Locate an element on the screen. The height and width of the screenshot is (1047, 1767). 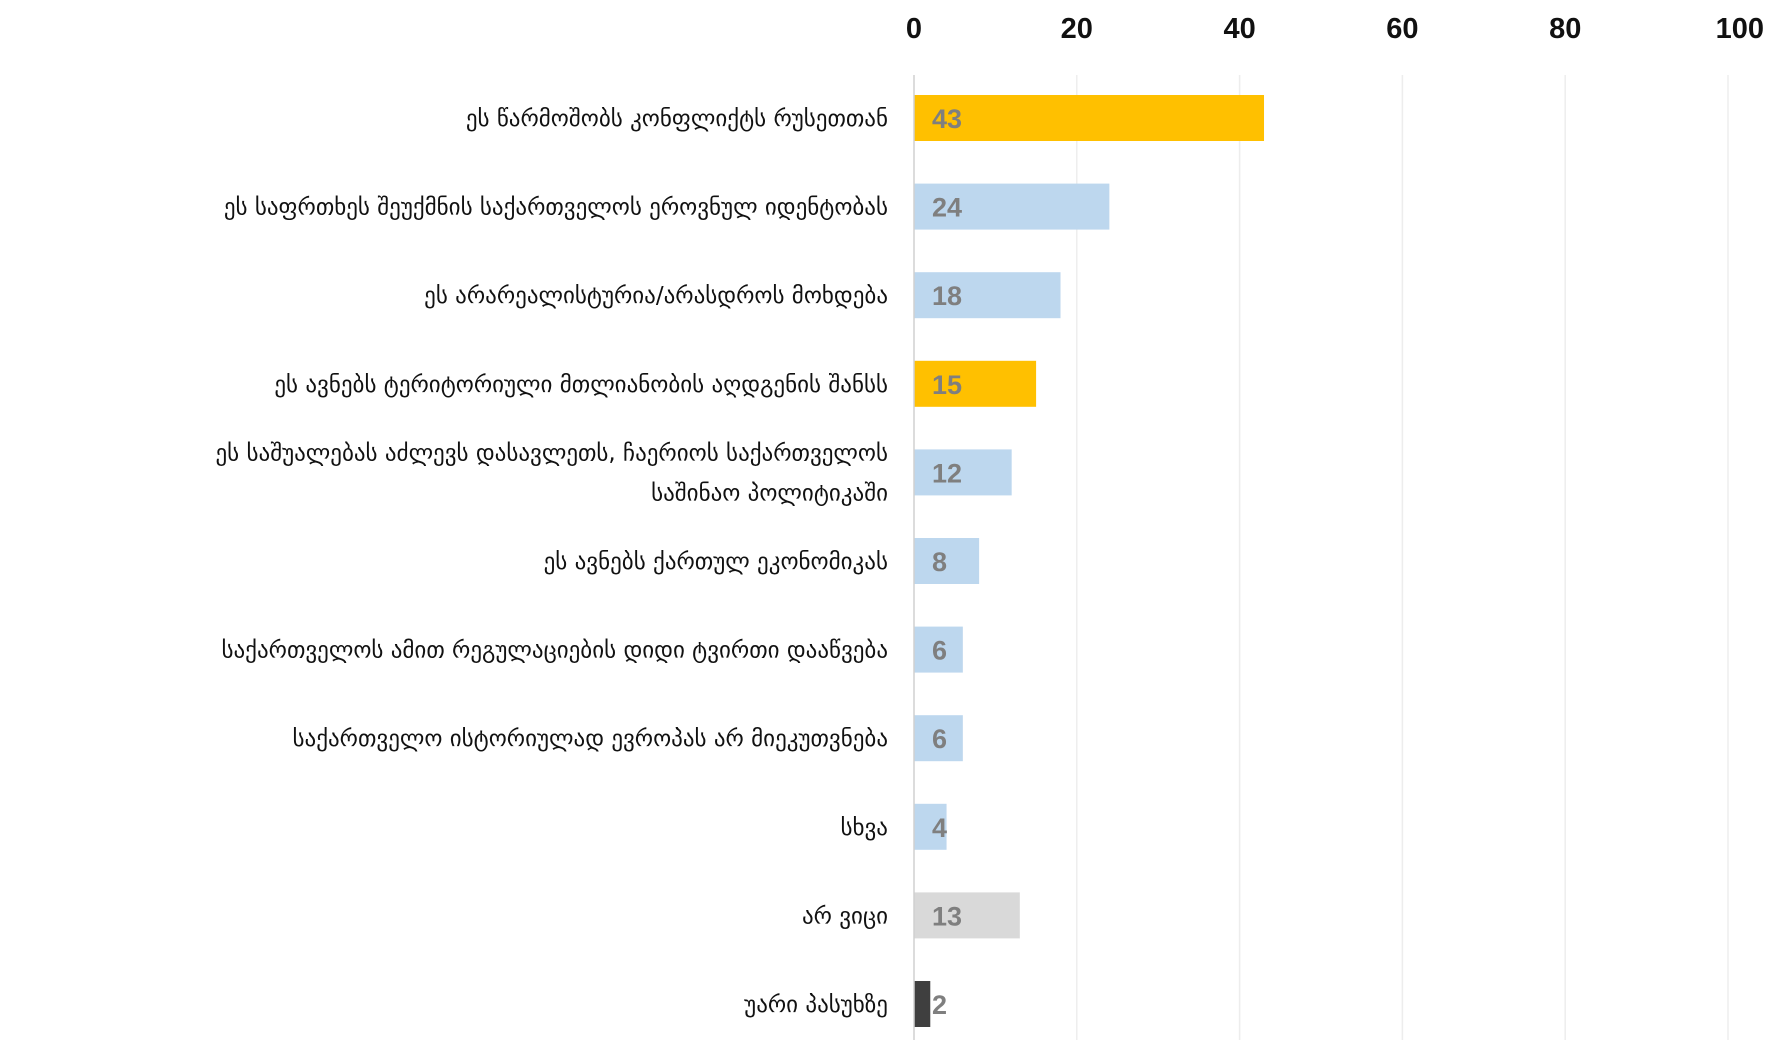
category-label: ეს წარმოშობს კონფლიქტს რუსეთთან is located at coordinates (677, 119).